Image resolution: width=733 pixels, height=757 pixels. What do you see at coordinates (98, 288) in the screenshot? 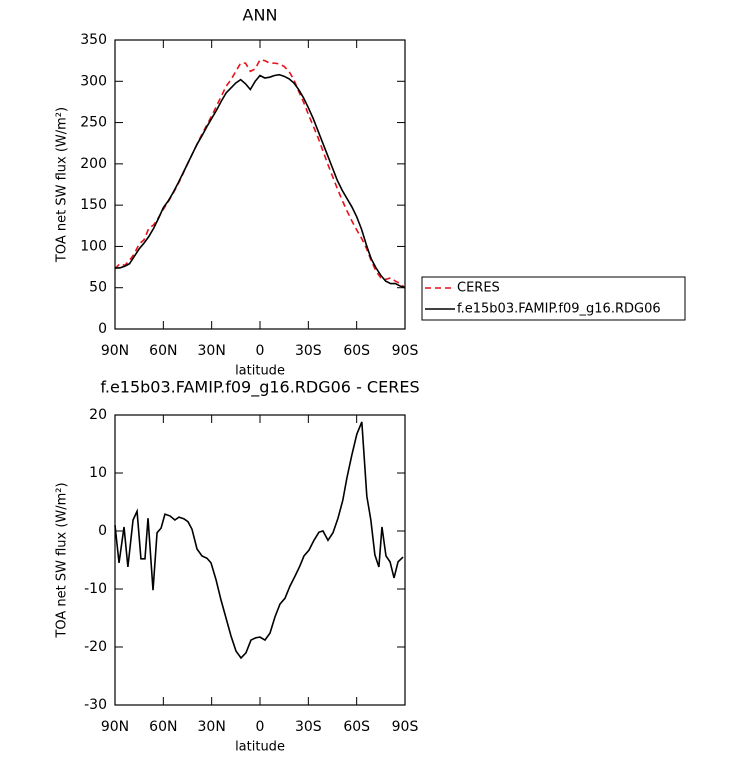
I see `y-tick-label: 50` at bounding box center [98, 288].